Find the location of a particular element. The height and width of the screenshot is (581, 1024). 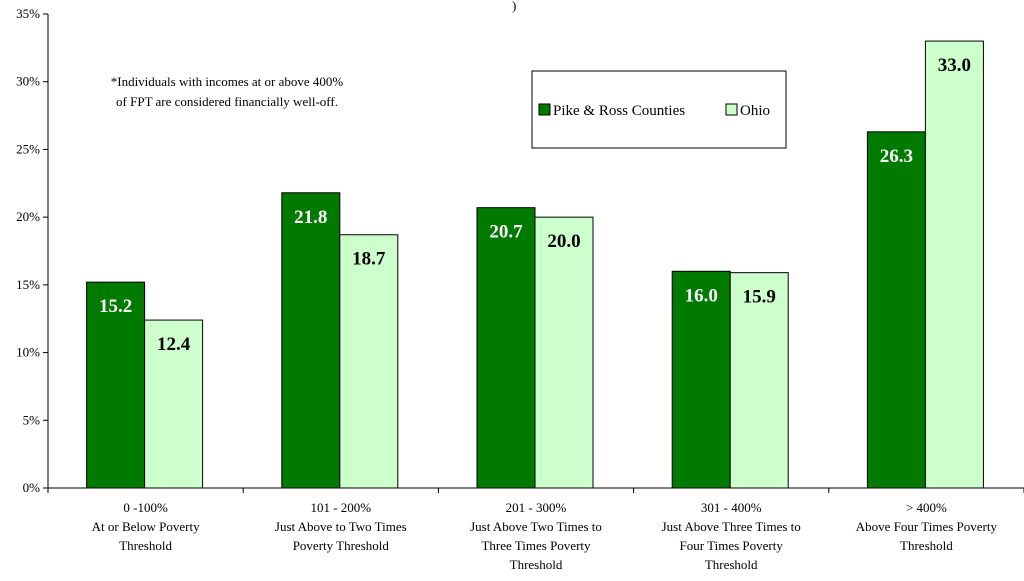

category-label: Three Times Poverty is located at coordinates (536, 545).